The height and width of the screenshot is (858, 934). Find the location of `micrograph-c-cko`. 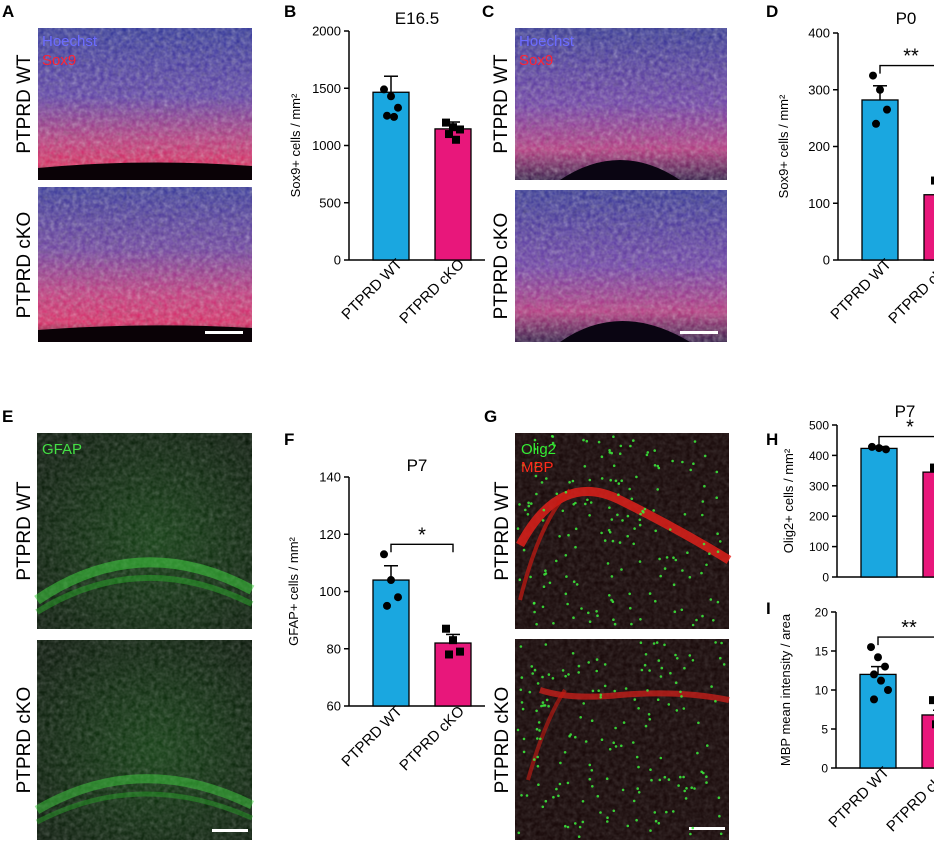

micrograph-c-cko is located at coordinates (621, 266).